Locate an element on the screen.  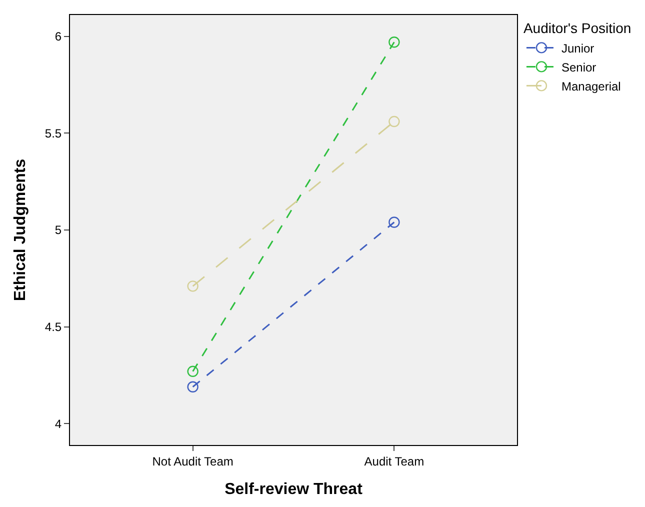
y-tick-label: 5.5 is located at coordinates (53, 133).